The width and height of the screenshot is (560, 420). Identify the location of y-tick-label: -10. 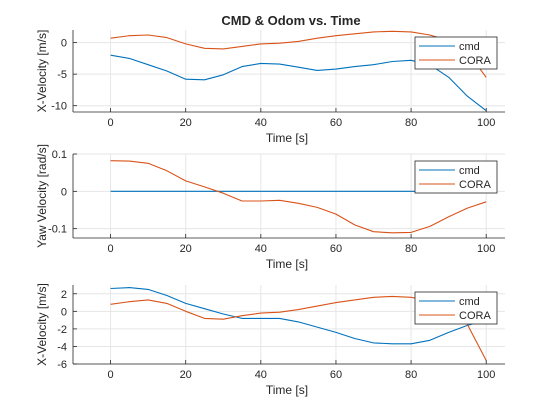
(59, 107).